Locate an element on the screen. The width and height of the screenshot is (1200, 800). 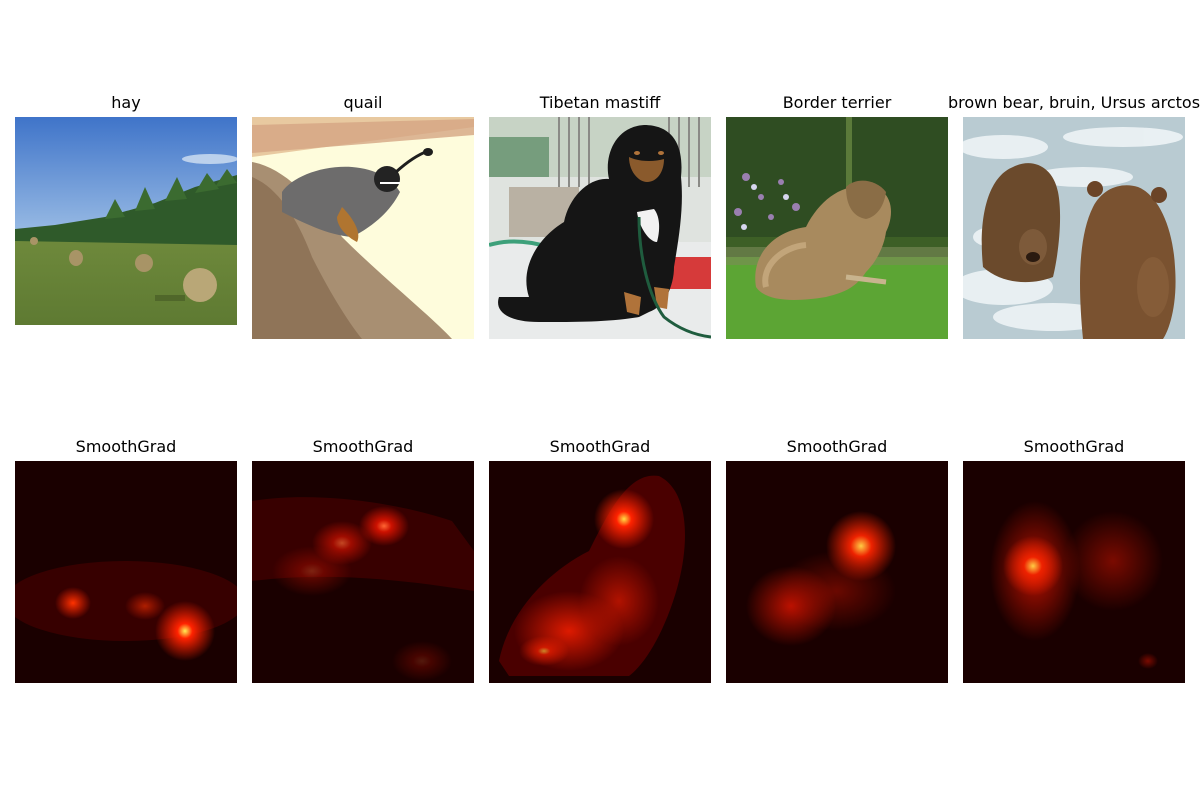
saliency-heatmap-quail is located at coordinates (363, 572).